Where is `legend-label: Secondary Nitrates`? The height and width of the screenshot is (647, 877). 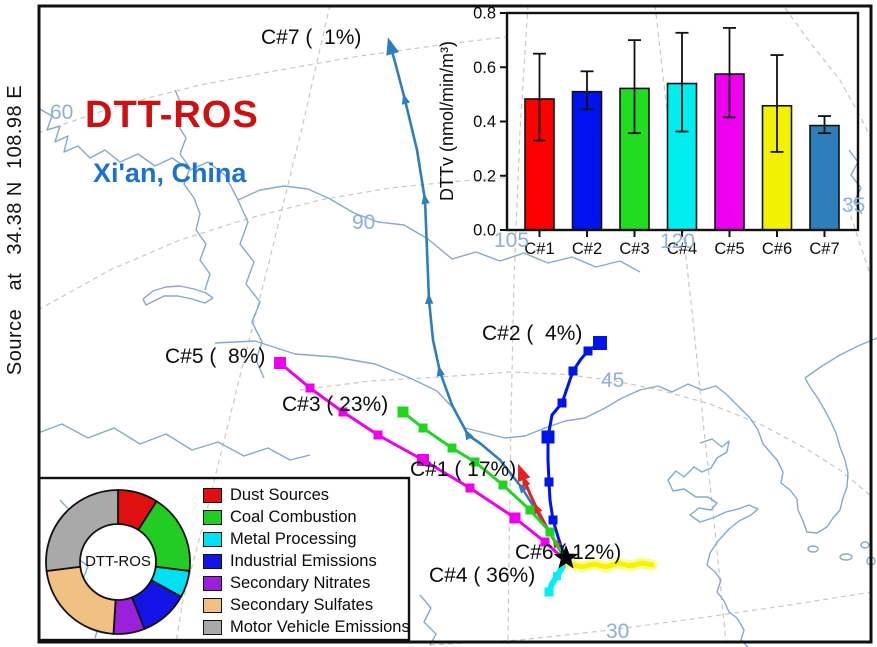
legend-label: Secondary Nitrates is located at coordinates (300, 582).